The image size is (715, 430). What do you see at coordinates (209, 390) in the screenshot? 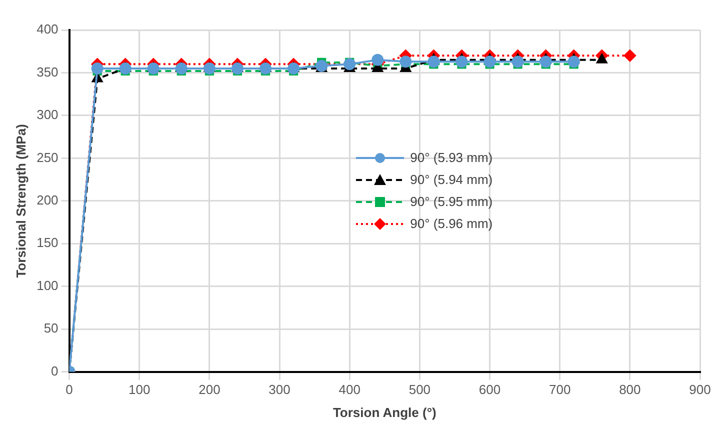
I see `x-tick-label: 200` at bounding box center [209, 390].